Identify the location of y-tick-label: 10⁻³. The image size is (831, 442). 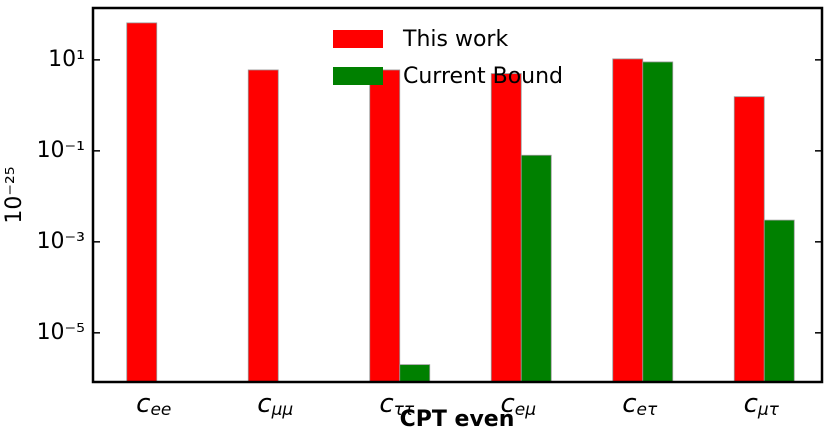
(61, 241).